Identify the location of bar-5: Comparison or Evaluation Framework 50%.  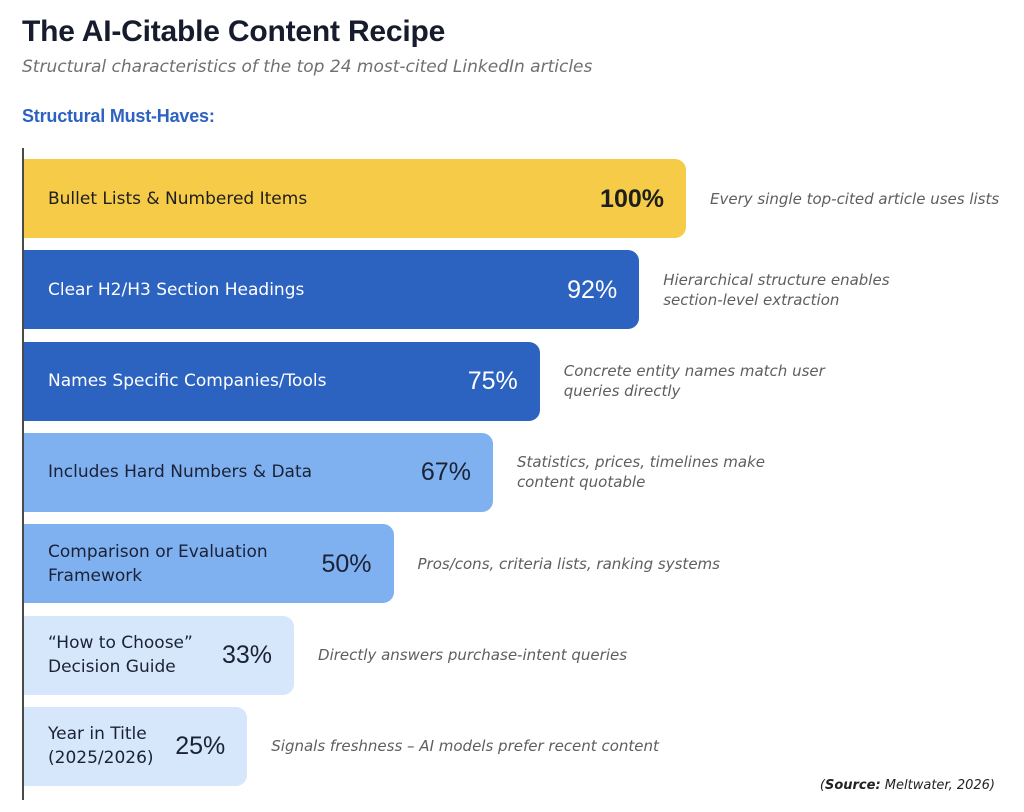
(208, 564).